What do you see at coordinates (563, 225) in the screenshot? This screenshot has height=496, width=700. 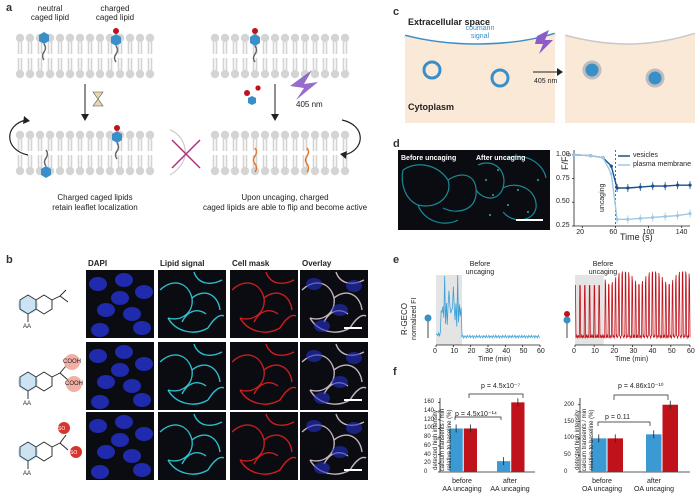 I see `d-ytick-label: 0.25` at bounding box center [563, 225].